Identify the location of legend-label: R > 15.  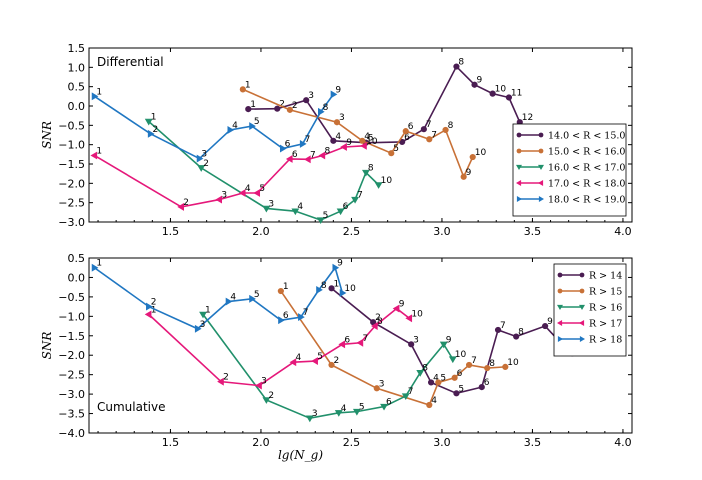
(605, 292).